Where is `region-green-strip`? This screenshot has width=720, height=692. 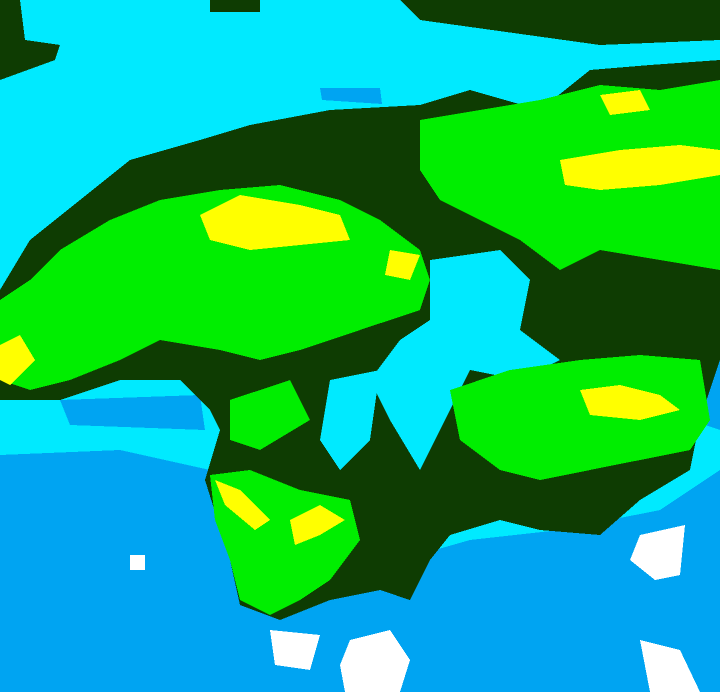 region-green-strip is located at coordinates (270, 415).